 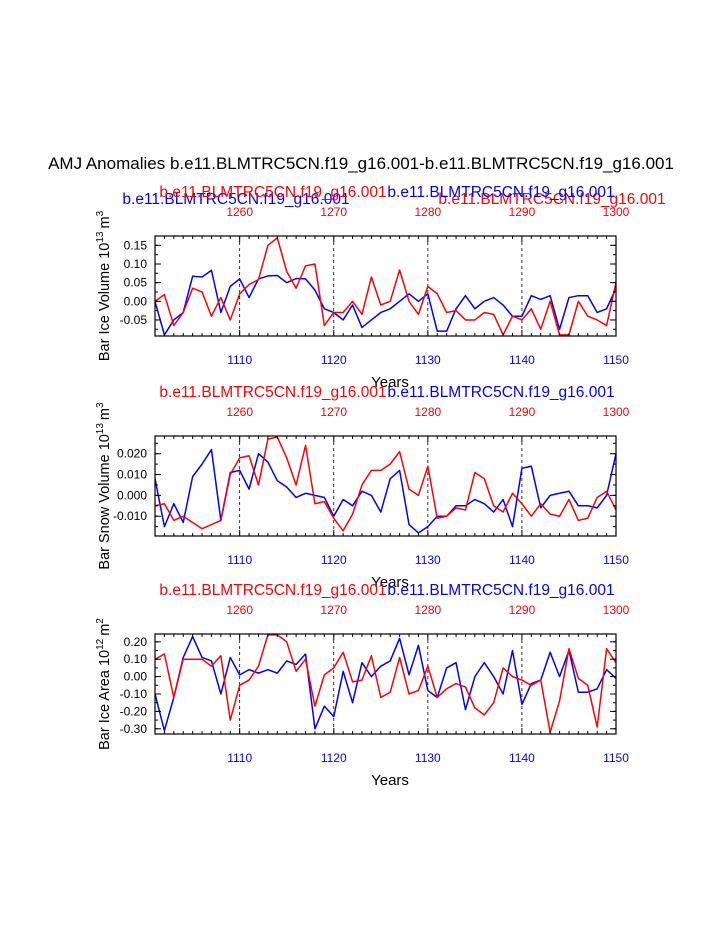 I want to click on y-axis-title: Bar Ice Area 1012 m2, so click(x=104, y=684).